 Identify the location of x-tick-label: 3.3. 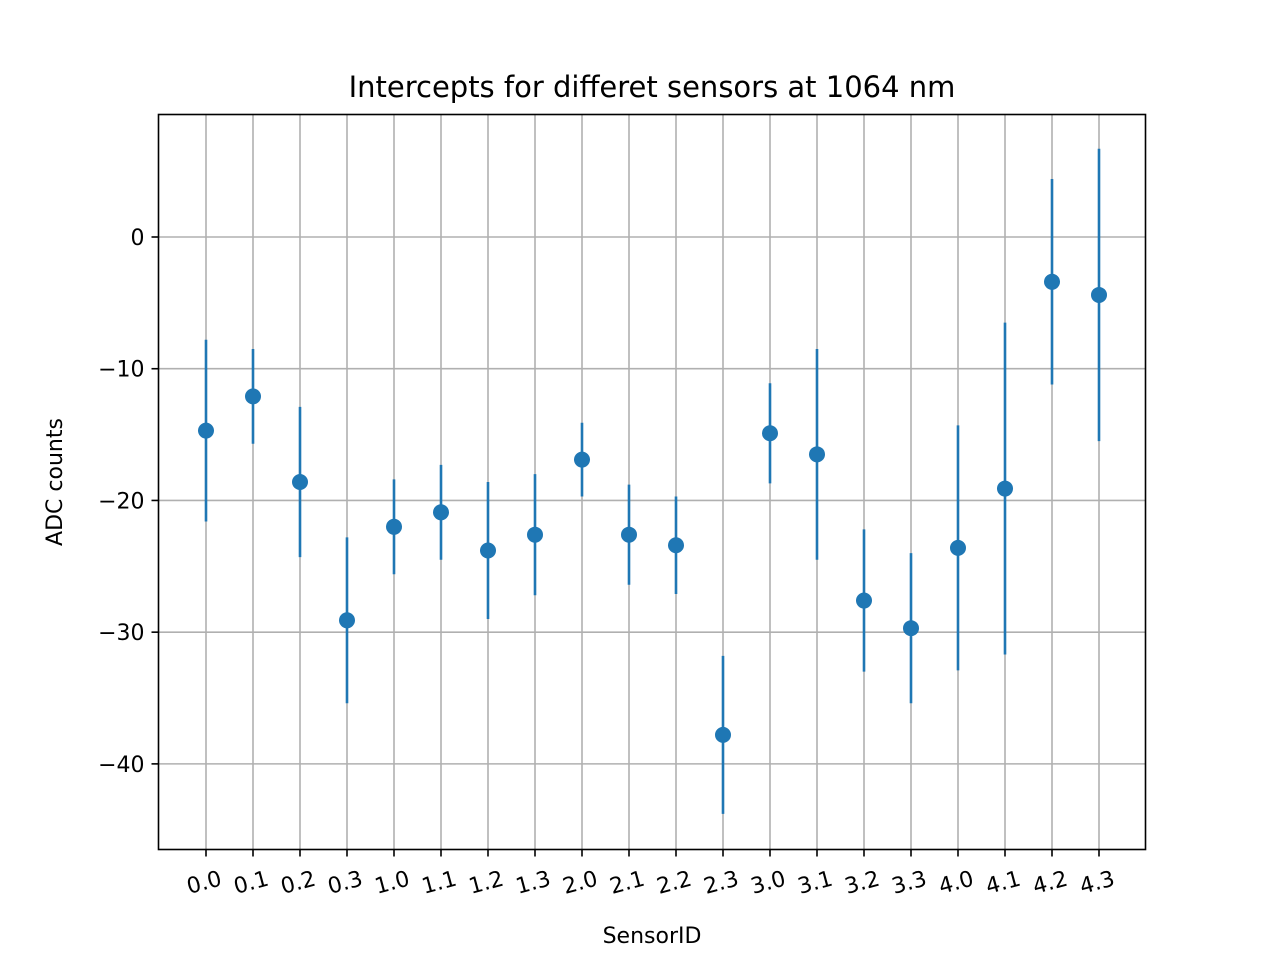
(909, 883).